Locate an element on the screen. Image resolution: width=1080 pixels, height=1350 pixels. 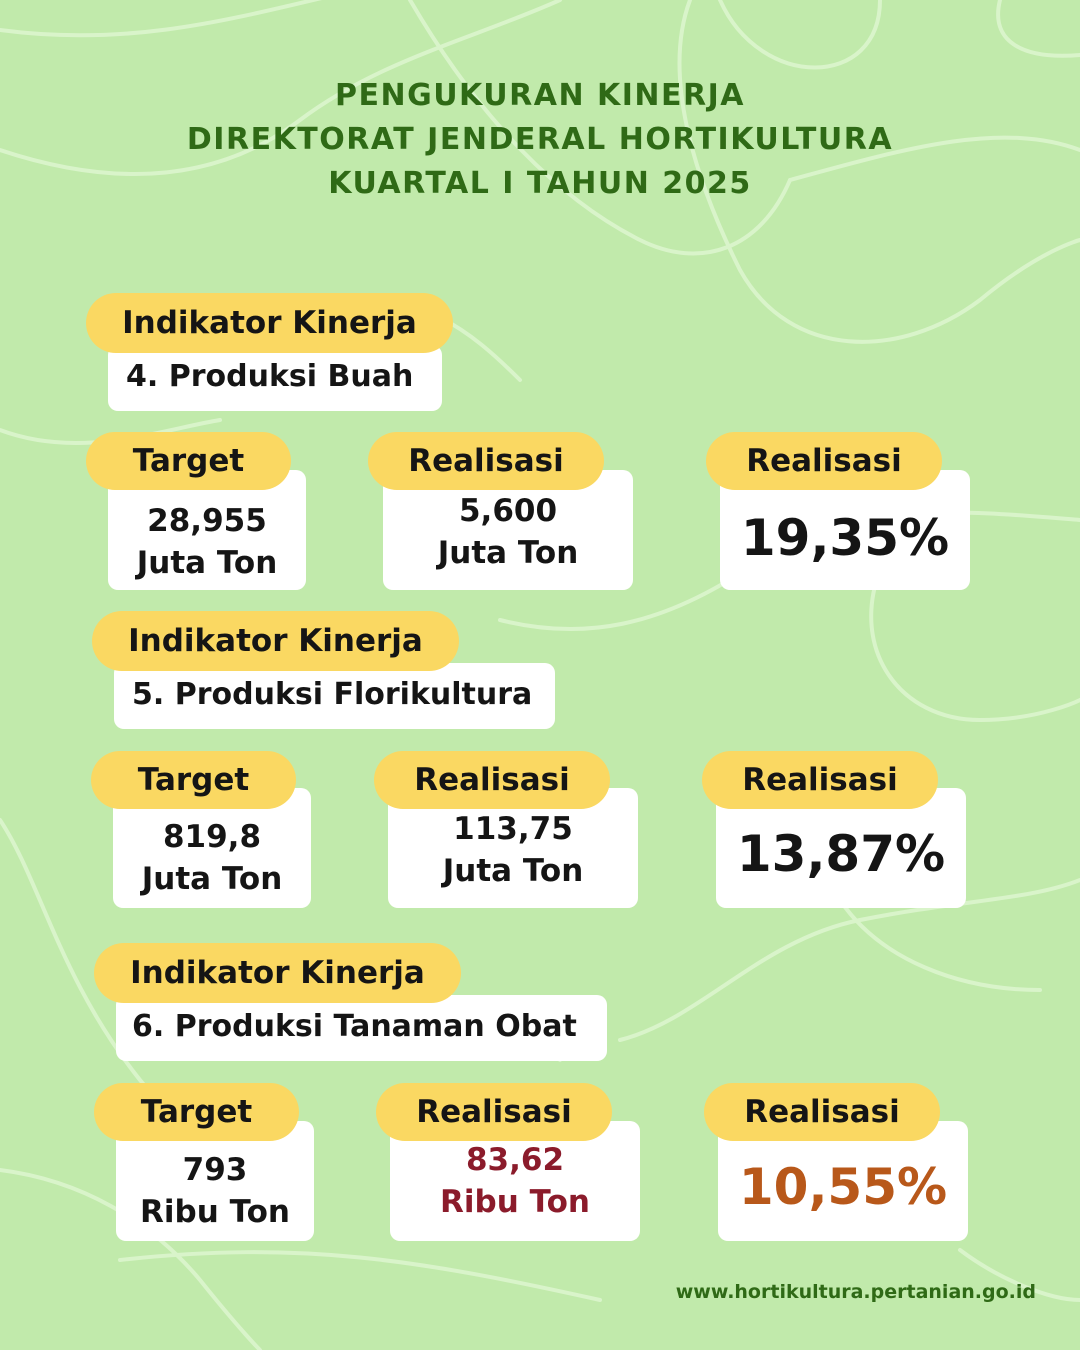
realisasi-value: 83,62 is located at coordinates (515, 1160).